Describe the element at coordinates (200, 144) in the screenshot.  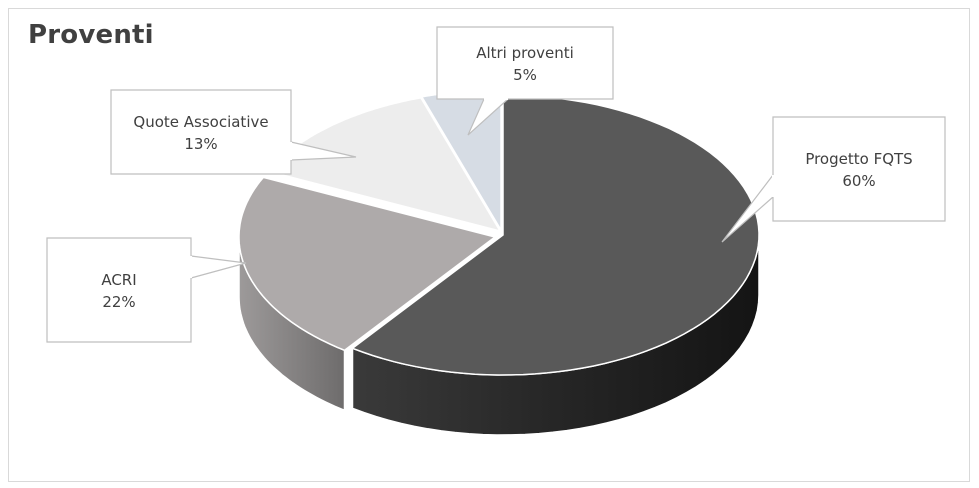
I see `data-label-percent: 13%` at that location.